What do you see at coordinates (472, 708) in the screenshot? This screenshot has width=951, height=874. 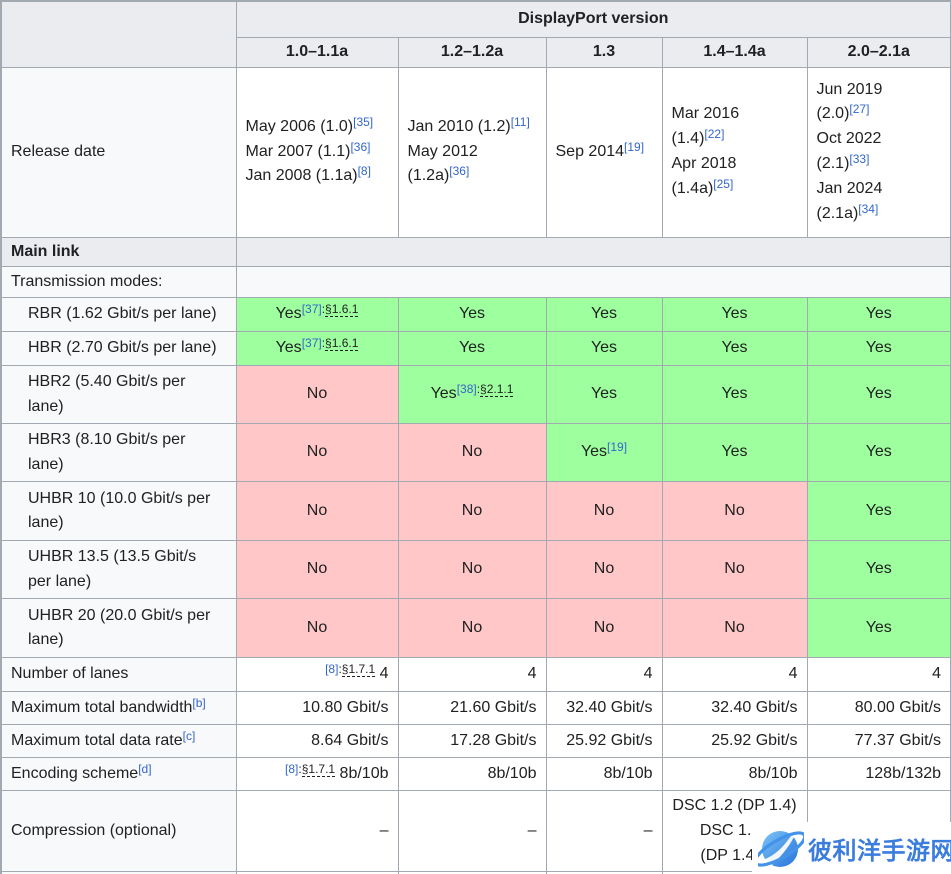 I see `data-cell: 21.60 Gbit/s` at bounding box center [472, 708].